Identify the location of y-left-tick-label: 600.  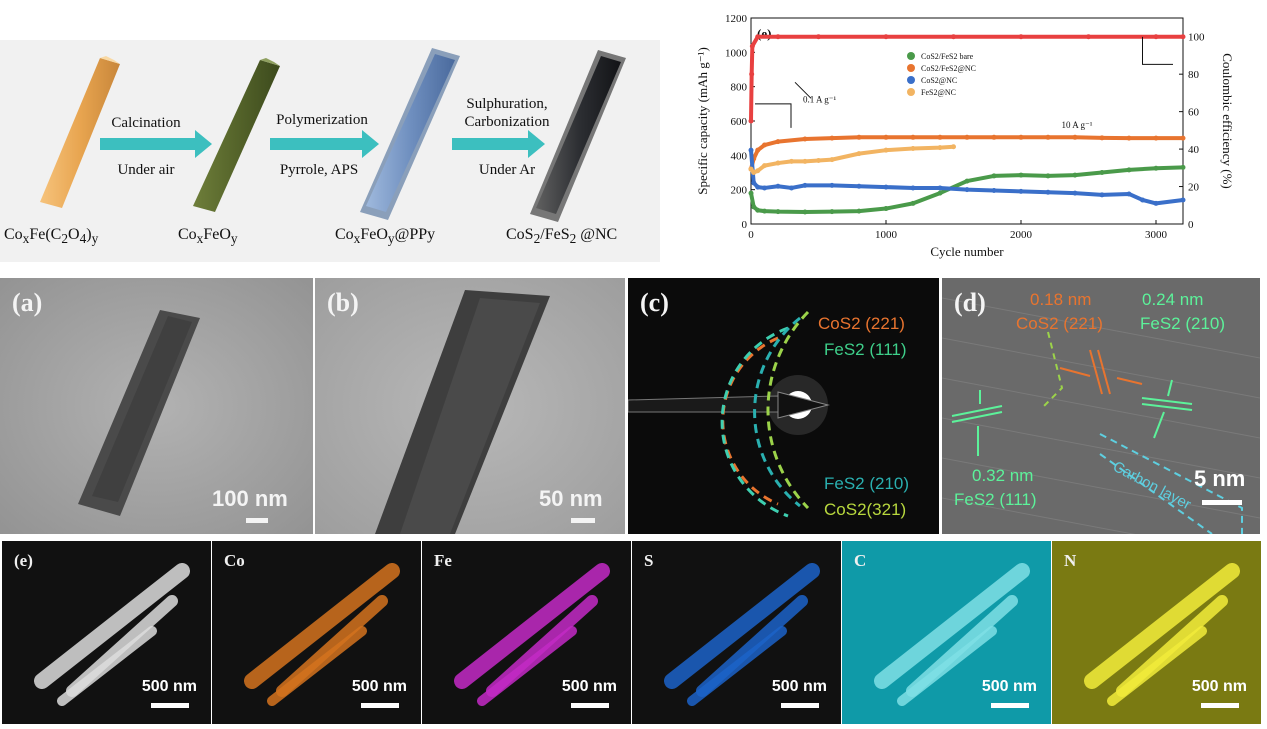
(739, 122).